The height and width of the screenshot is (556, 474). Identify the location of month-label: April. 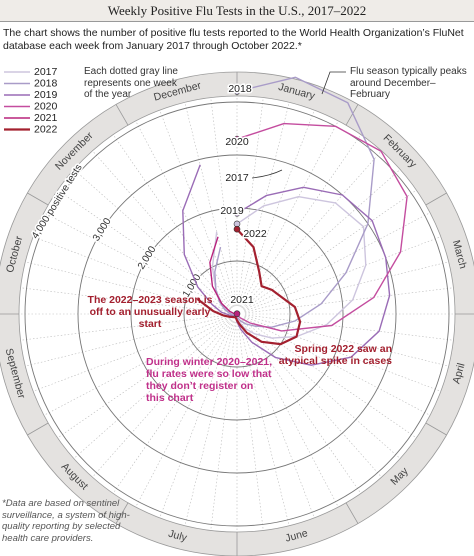
(458, 373).